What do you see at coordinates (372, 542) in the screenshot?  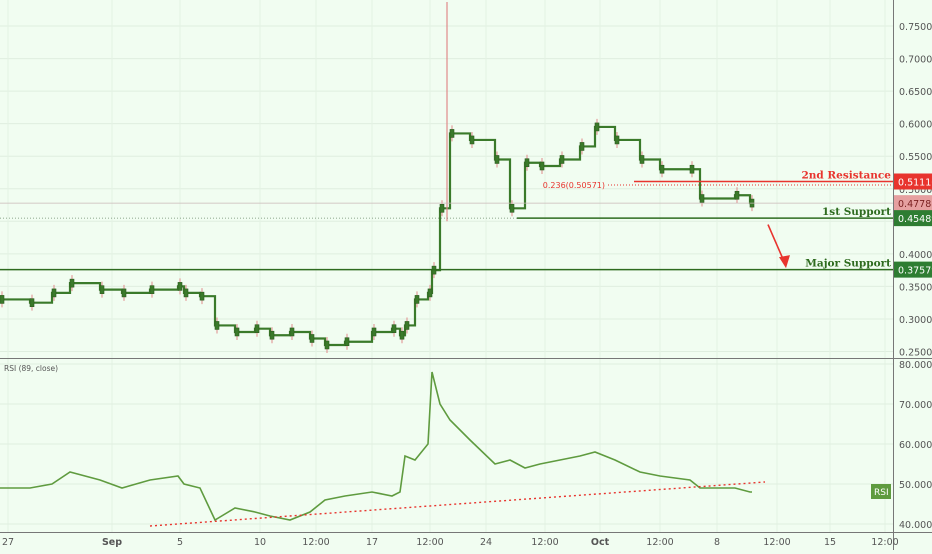 I see `time-tick-label: 17` at bounding box center [372, 542].